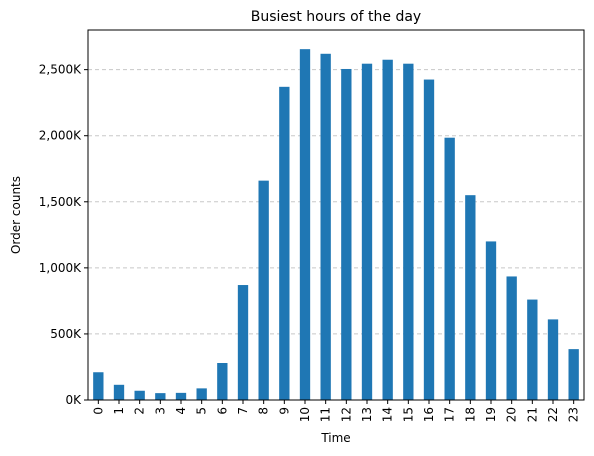  What do you see at coordinates (450, 414) in the screenshot?
I see `x-tick-label: 17` at bounding box center [450, 414].